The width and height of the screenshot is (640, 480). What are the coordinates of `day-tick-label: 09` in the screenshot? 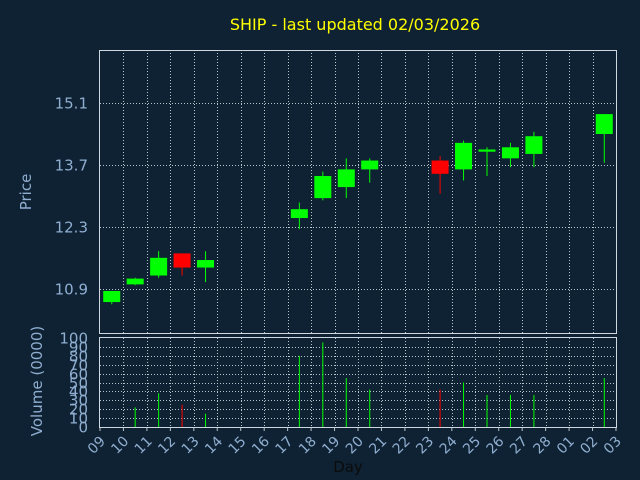 It's located at (97, 446).